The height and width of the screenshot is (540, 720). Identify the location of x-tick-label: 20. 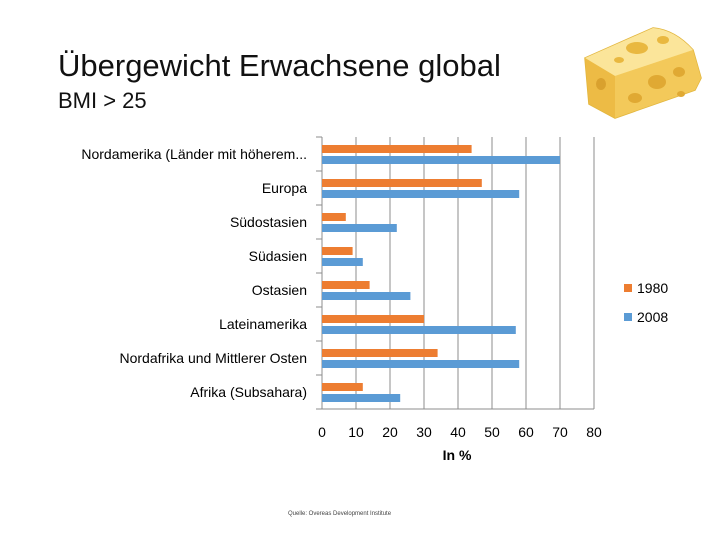
(390, 432).